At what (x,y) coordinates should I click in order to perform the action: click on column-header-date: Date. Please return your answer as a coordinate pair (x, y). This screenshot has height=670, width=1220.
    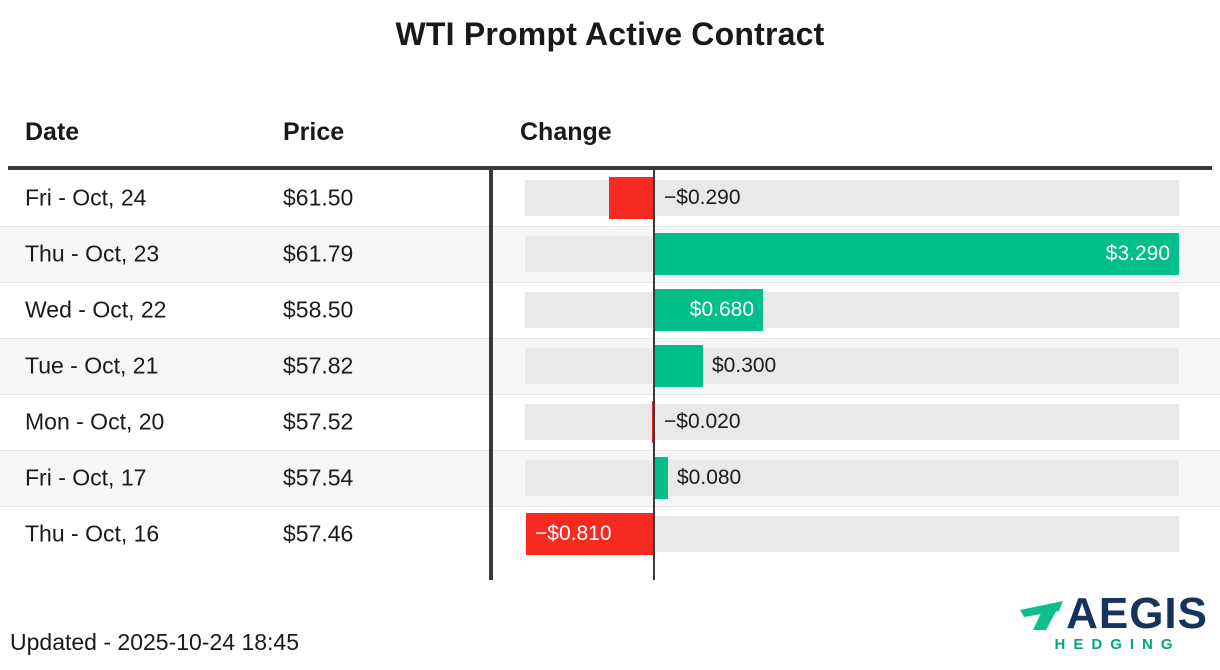
    Looking at the image, I should click on (52, 132).